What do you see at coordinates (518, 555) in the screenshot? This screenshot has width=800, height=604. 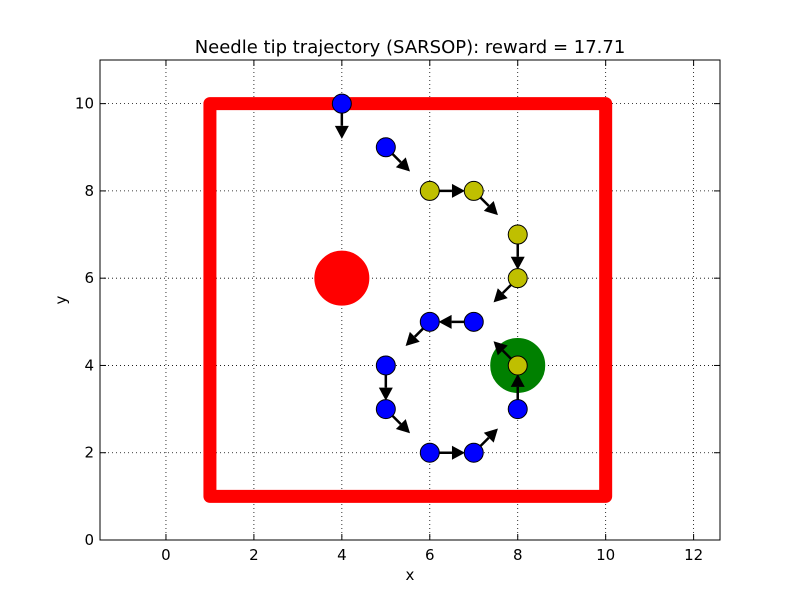 I see `x-tick-label: 8` at bounding box center [518, 555].